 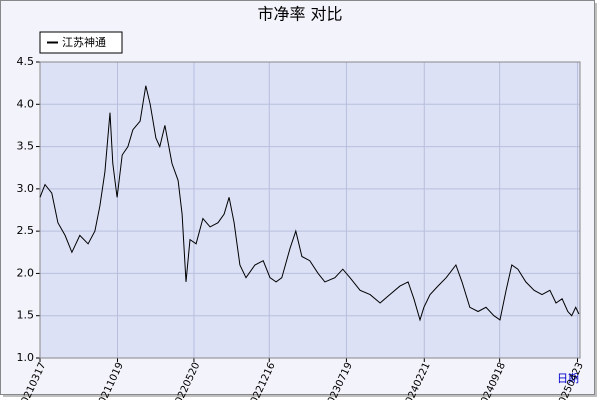 What do you see at coordinates (84, 42) in the screenshot?
I see `legend-label: 江苏神通` at bounding box center [84, 42].